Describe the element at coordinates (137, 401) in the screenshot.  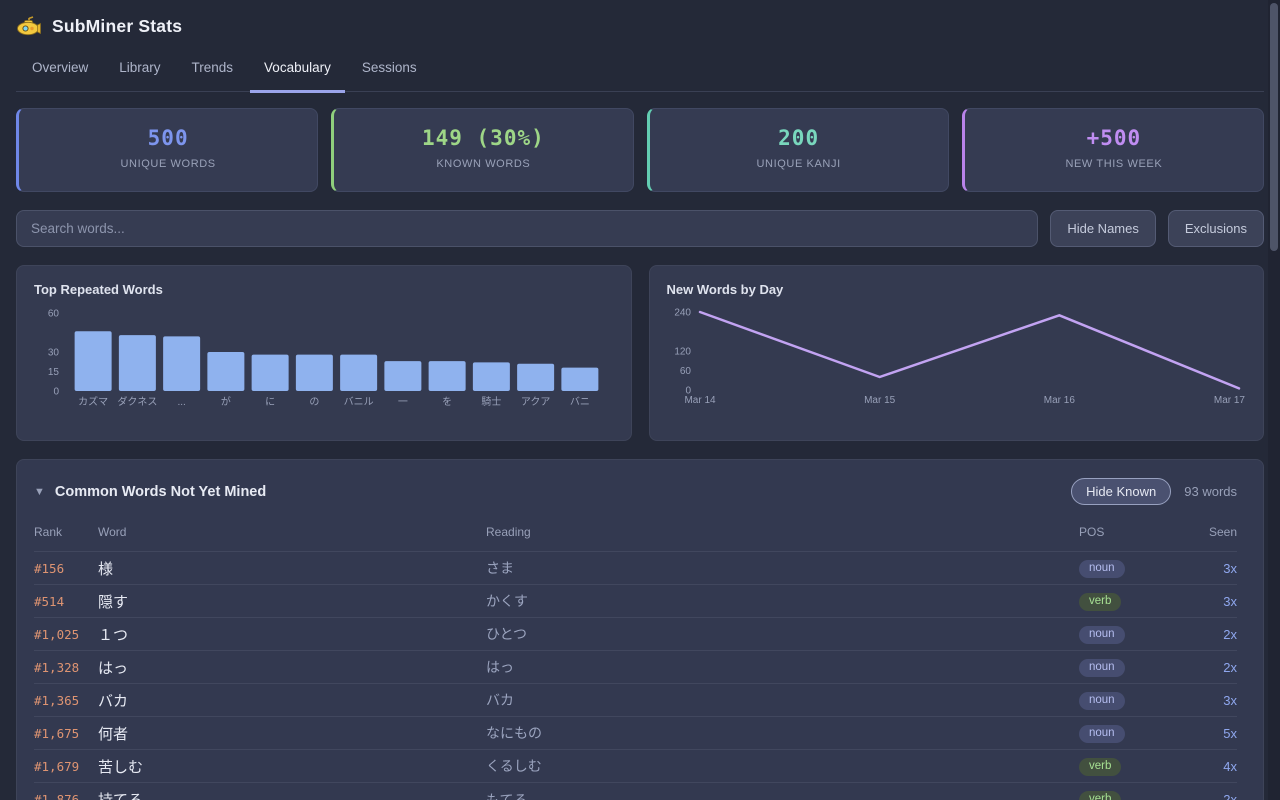
I see `x-axis-category-label: ダクネス` at that location.